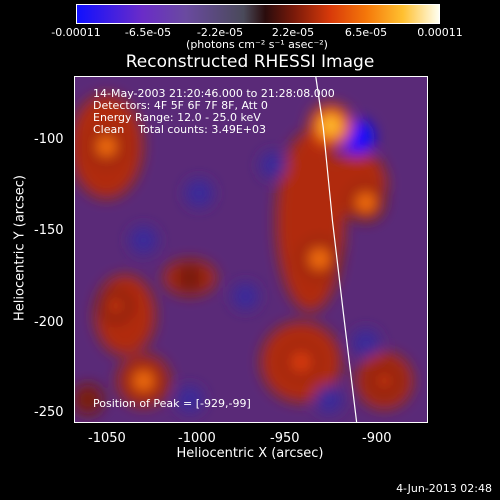  I want to click on chart-title: Reconstructed RHESSI Image, so click(250, 62).